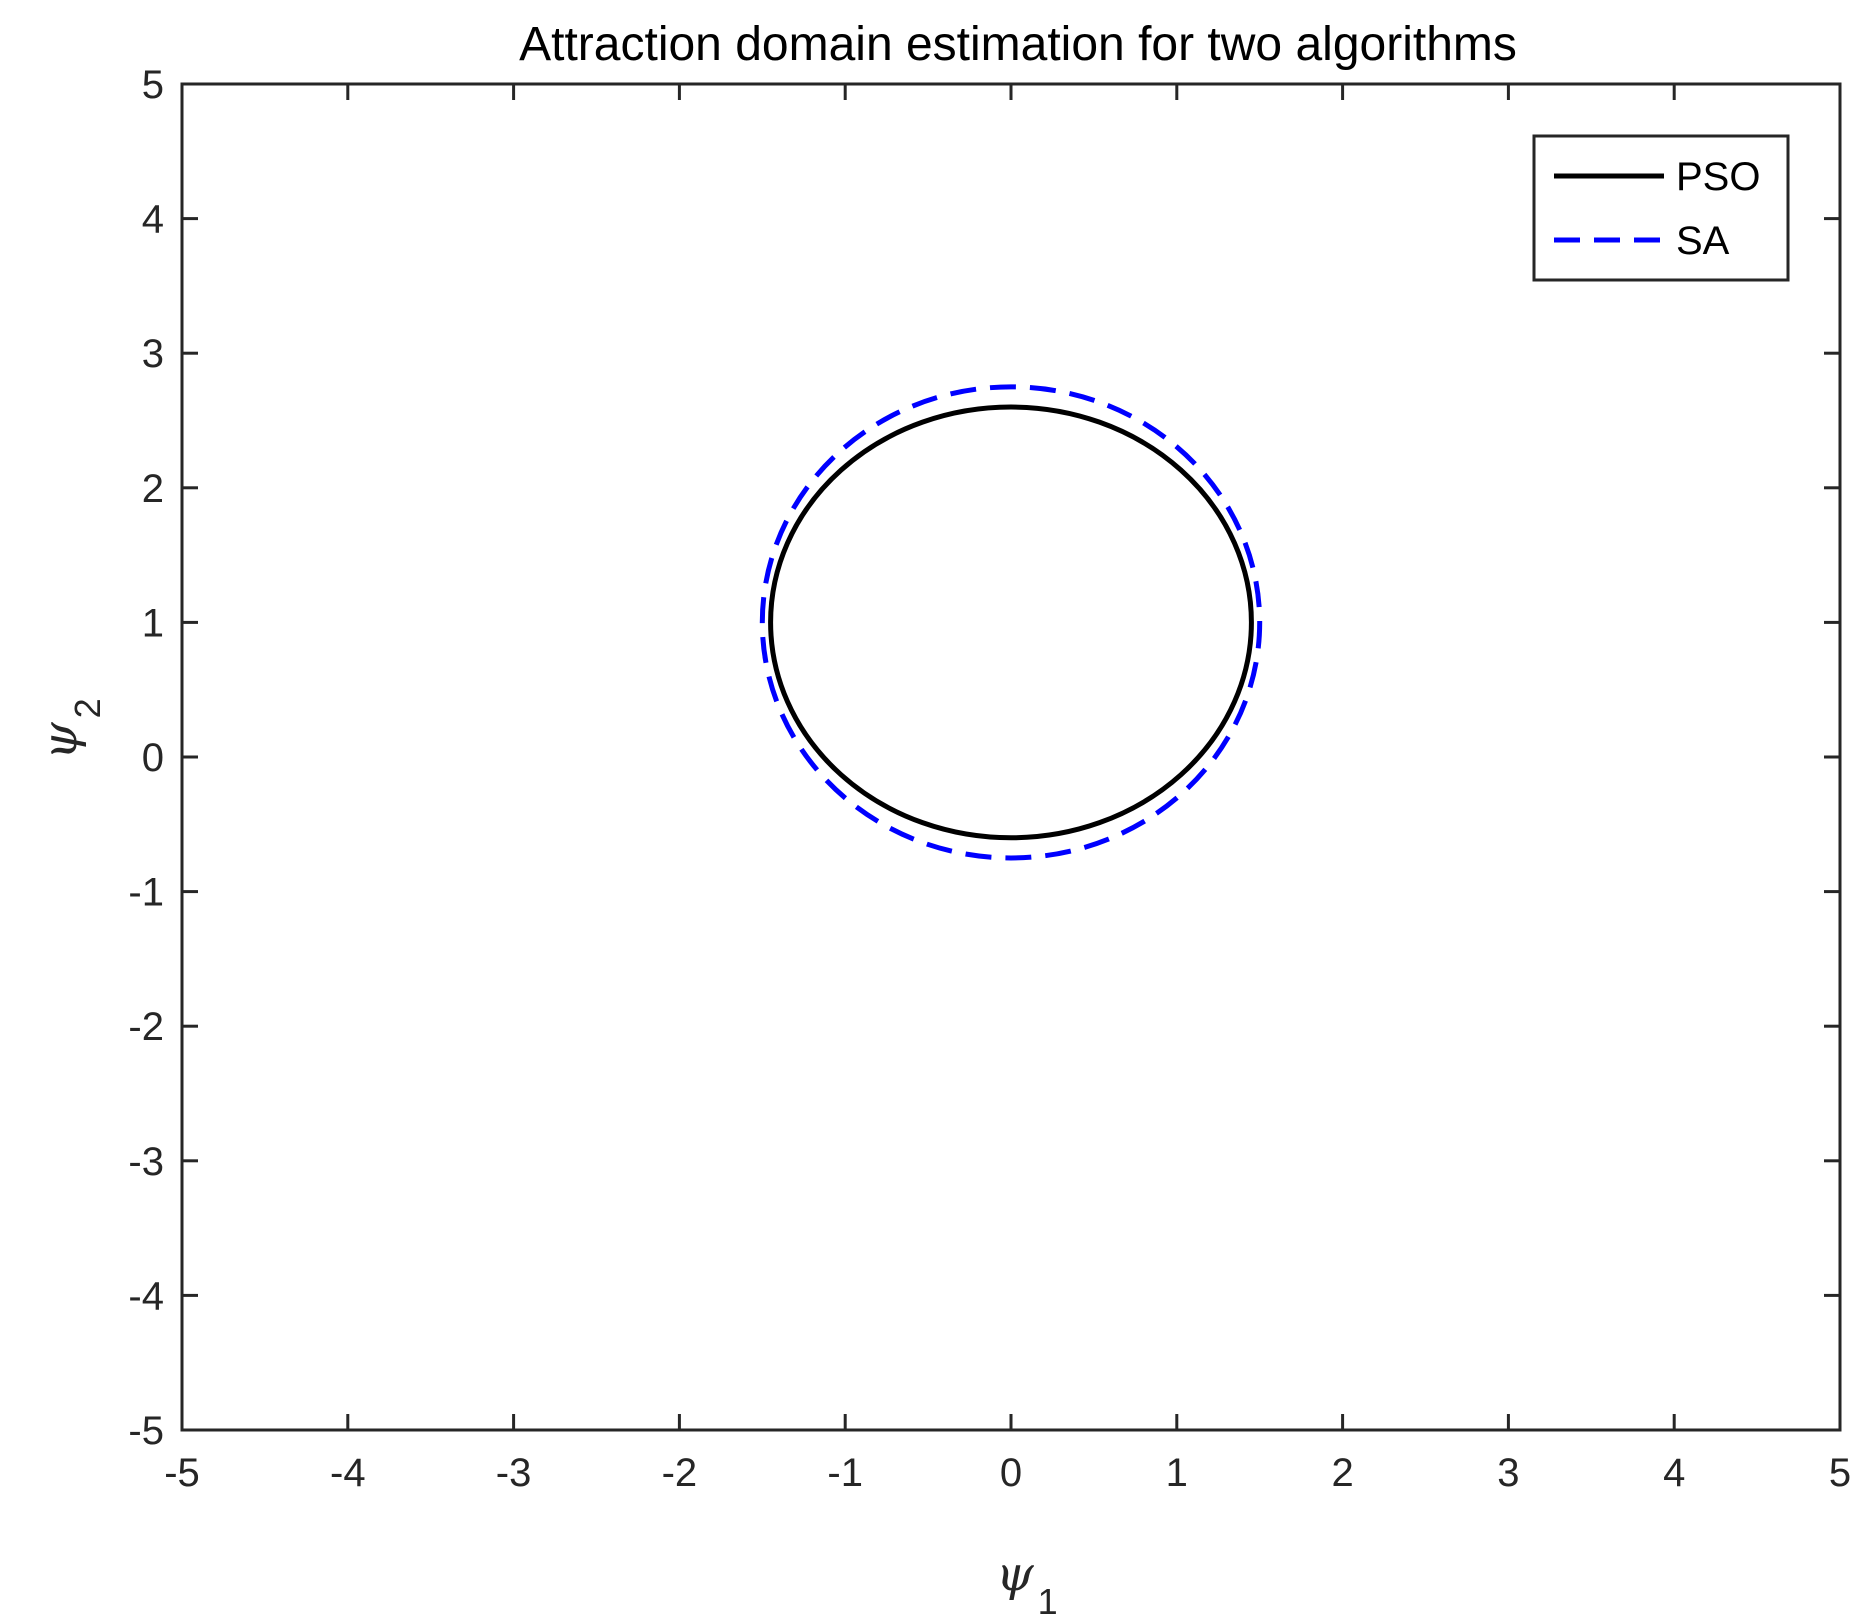 The width and height of the screenshot is (1860, 1620). What do you see at coordinates (87, 708) in the screenshot?
I see `y-axis-subscript: 2` at bounding box center [87, 708].